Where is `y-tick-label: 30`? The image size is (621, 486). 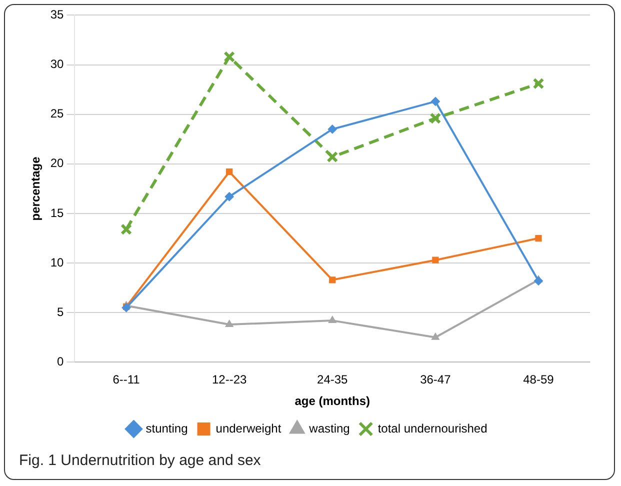
y-tick-label: 30 is located at coordinates (57, 64).